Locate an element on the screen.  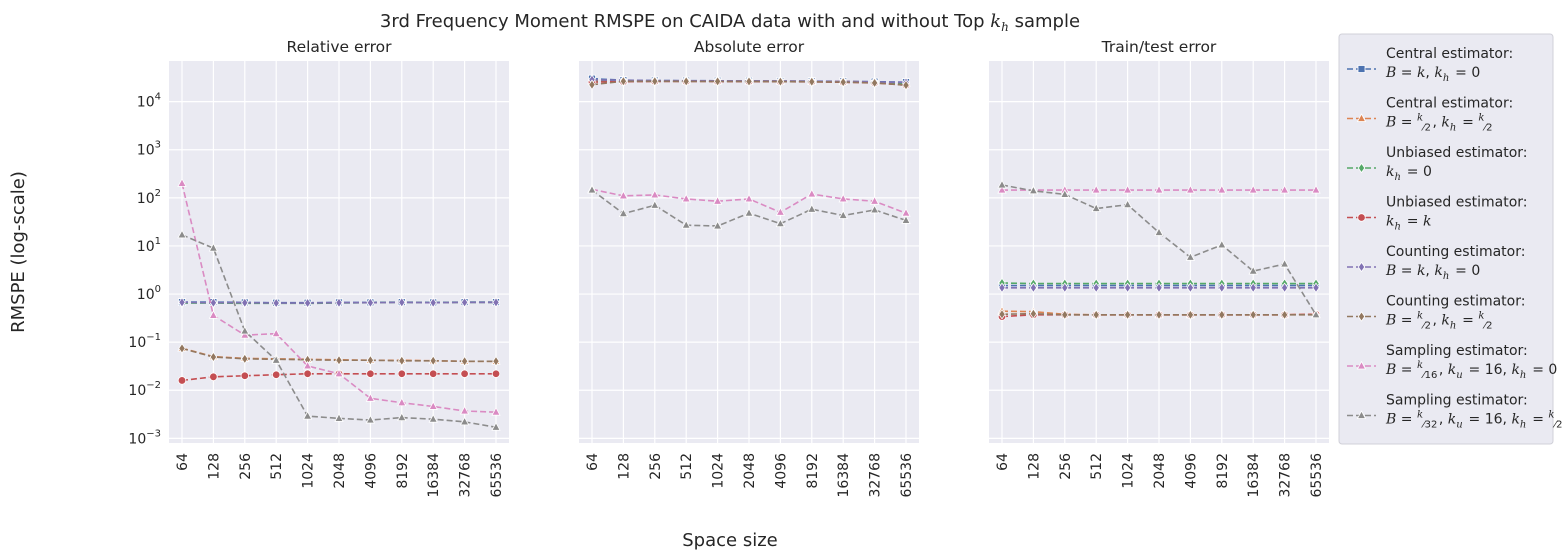
legend-entry: Central estimator: B = k, kh = 0 is located at coordinates (1430, 65).